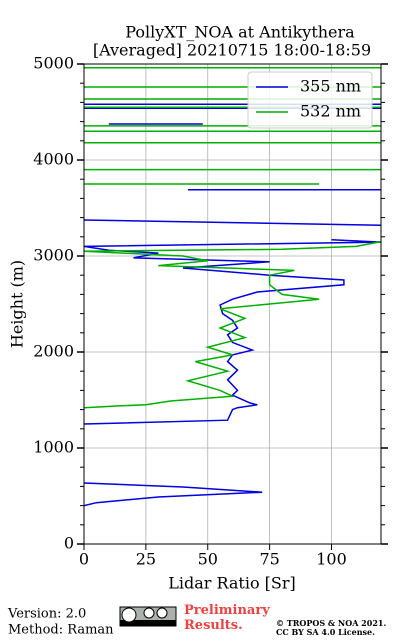 Image resolution: width=400 pixels, height=644 pixels. I want to click on y-axis-label: Height (m), so click(17, 304).